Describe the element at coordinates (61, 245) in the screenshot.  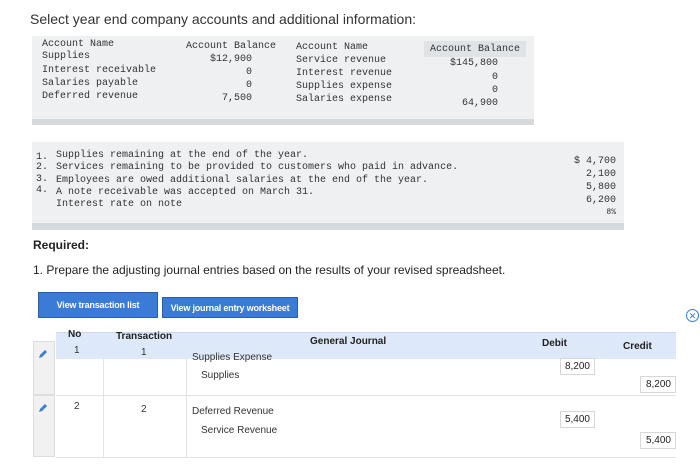
I see `required-title: Required:` at that location.